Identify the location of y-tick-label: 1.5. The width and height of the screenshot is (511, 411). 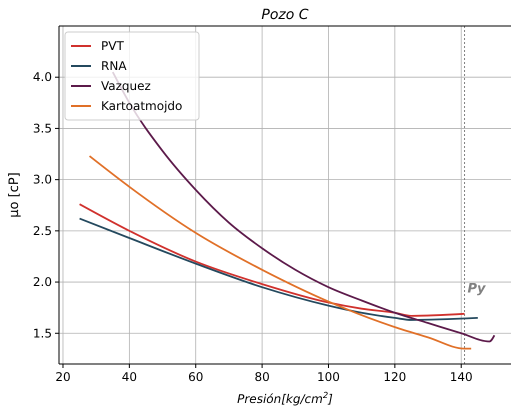
(42, 333).